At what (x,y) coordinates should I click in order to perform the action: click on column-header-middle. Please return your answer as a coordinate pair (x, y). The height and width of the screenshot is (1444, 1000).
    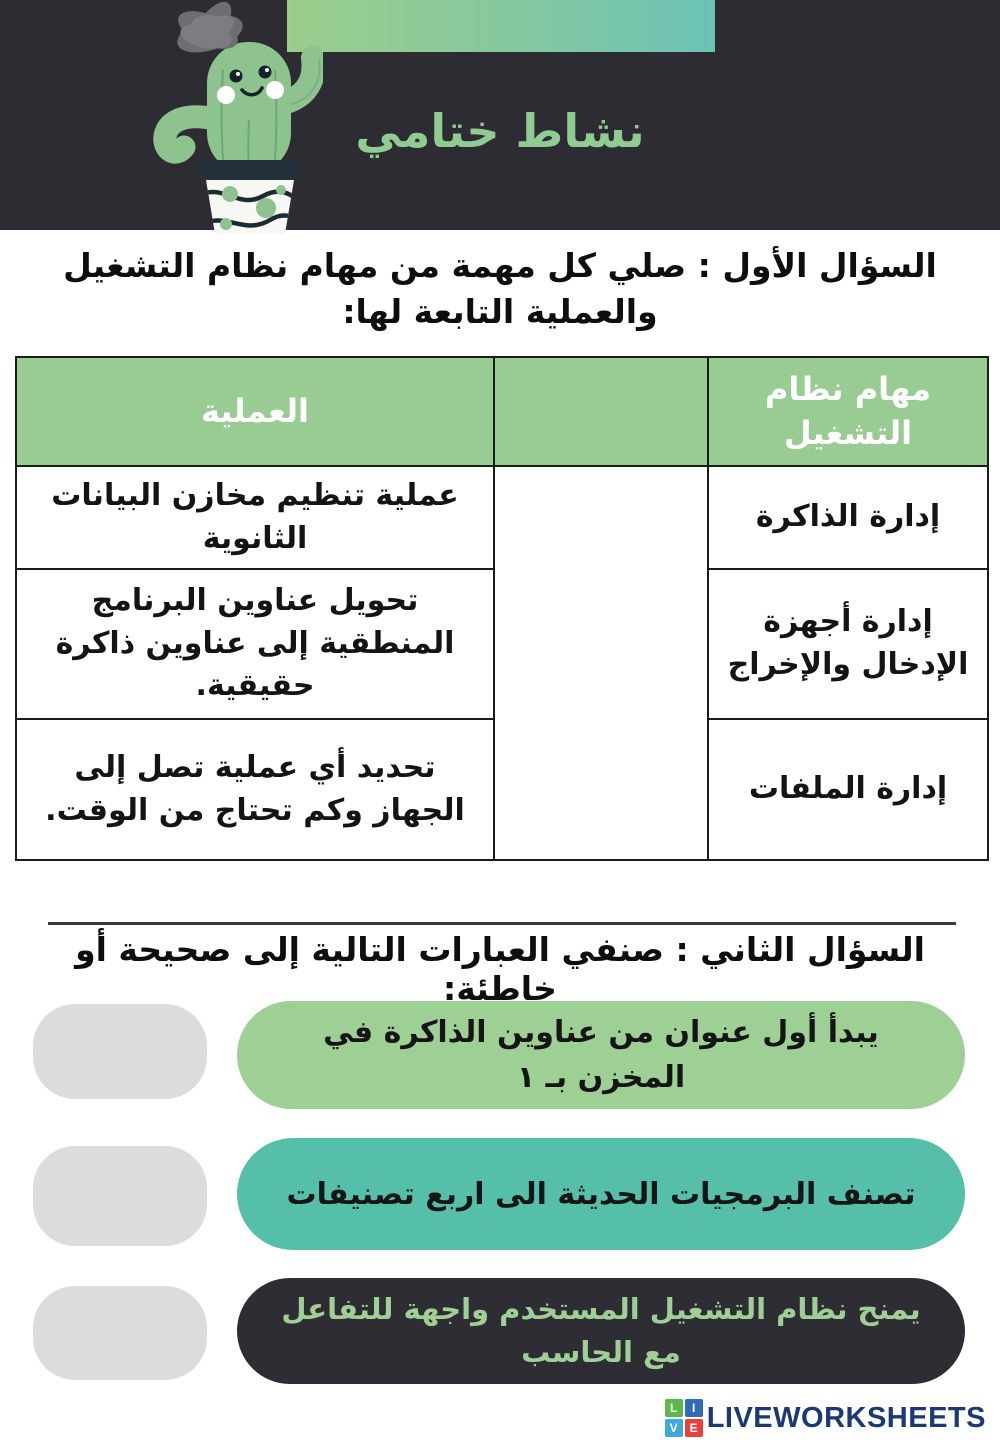
    Looking at the image, I should click on (601, 411).